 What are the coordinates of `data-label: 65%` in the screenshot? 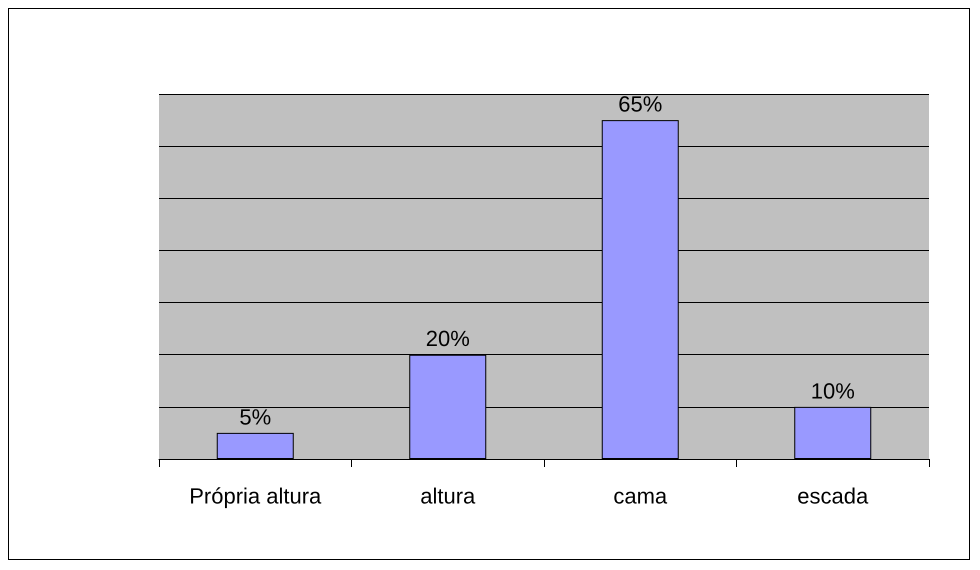 It's located at (640, 104).